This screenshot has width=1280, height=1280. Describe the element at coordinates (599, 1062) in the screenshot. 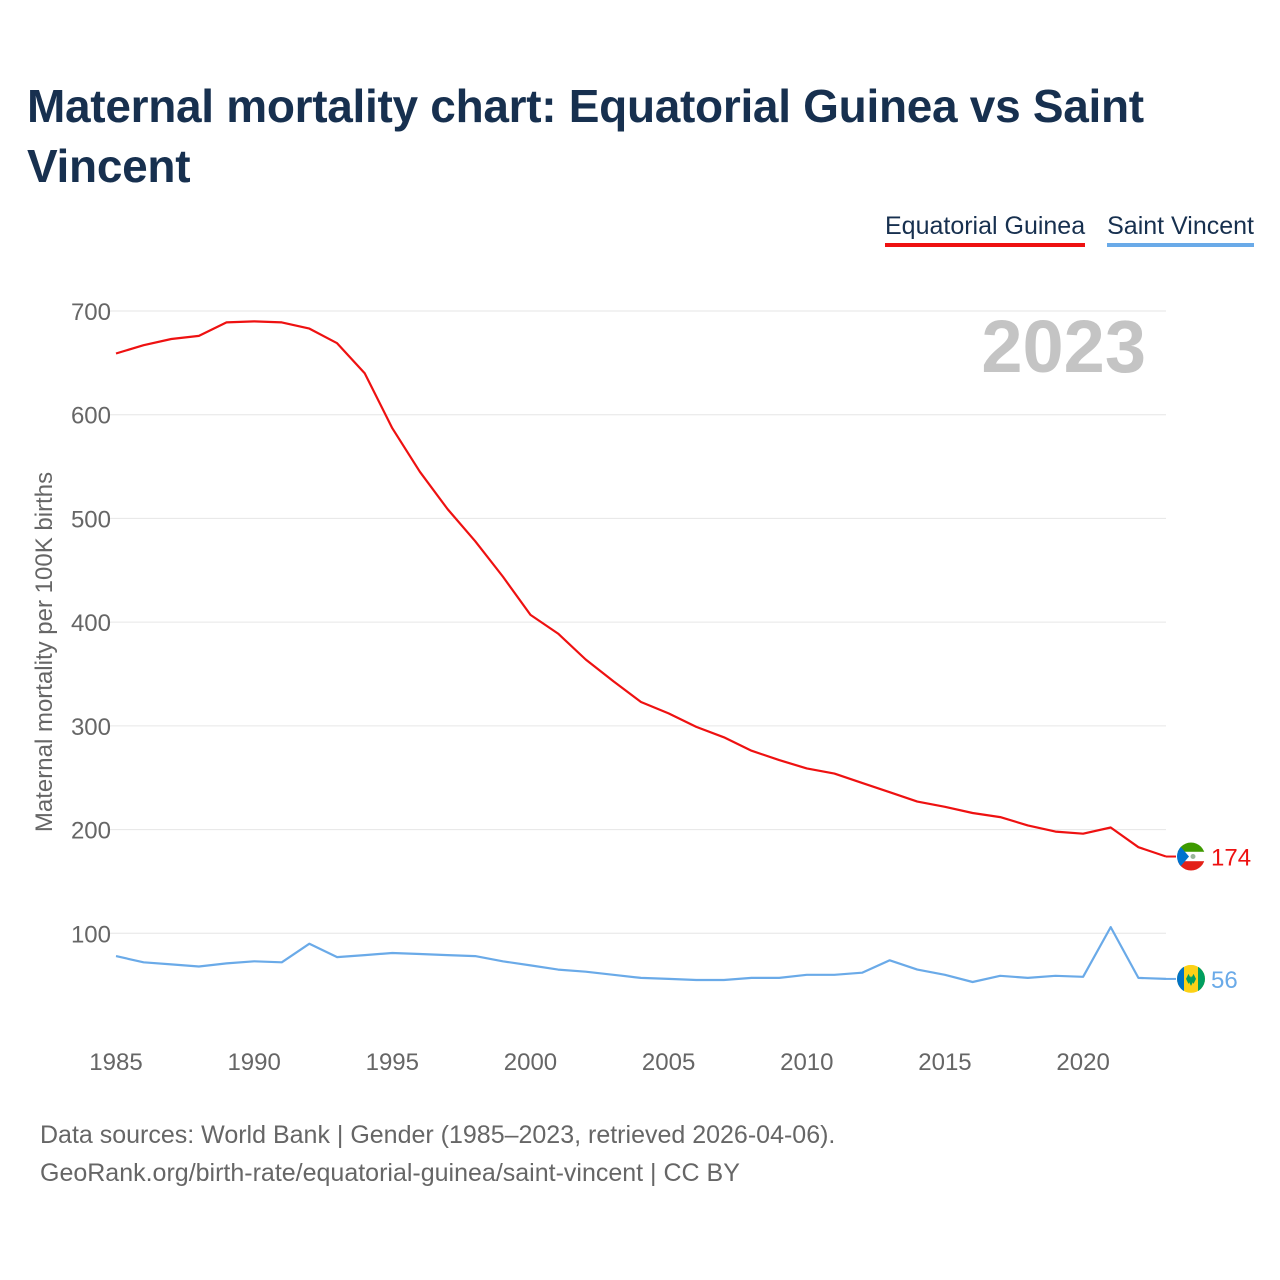

I see `x-tick-labels: 1985 1990 1995 2000 2005 2010 2015 2020` at that location.